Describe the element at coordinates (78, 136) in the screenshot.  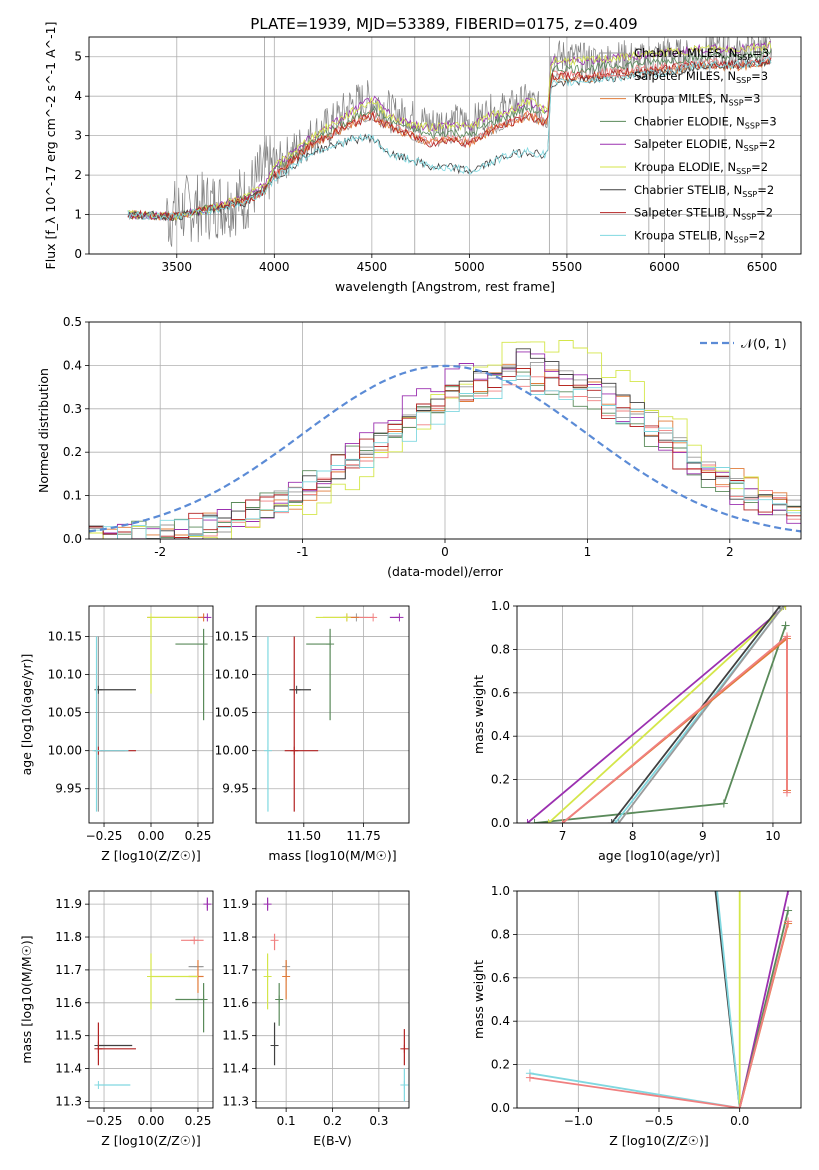
I see `y-tick-label: 3` at that location.